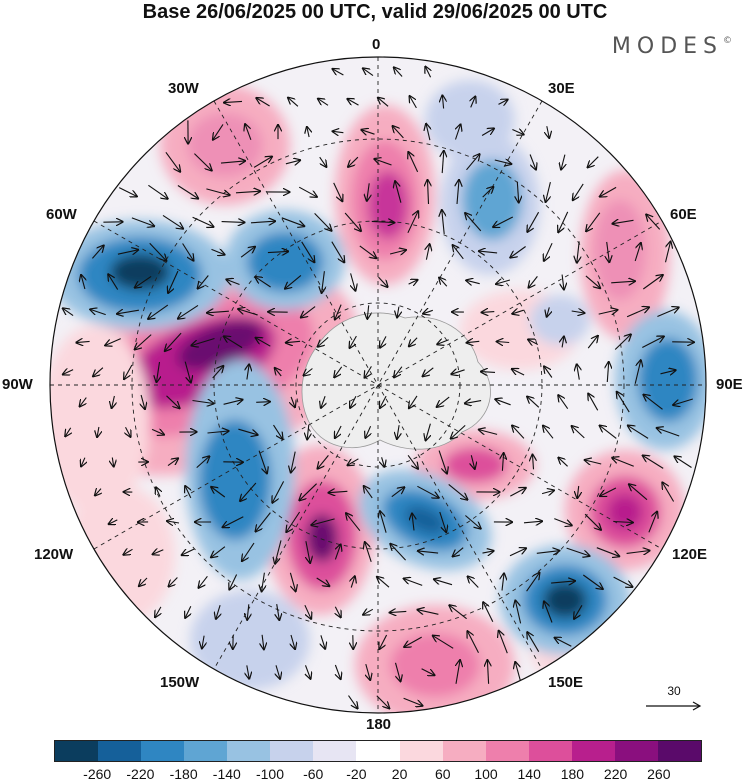 This screenshot has width=750, height=784. Describe the element at coordinates (729, 384) in the screenshot. I see `longitude-label-90e: 90E` at that location.